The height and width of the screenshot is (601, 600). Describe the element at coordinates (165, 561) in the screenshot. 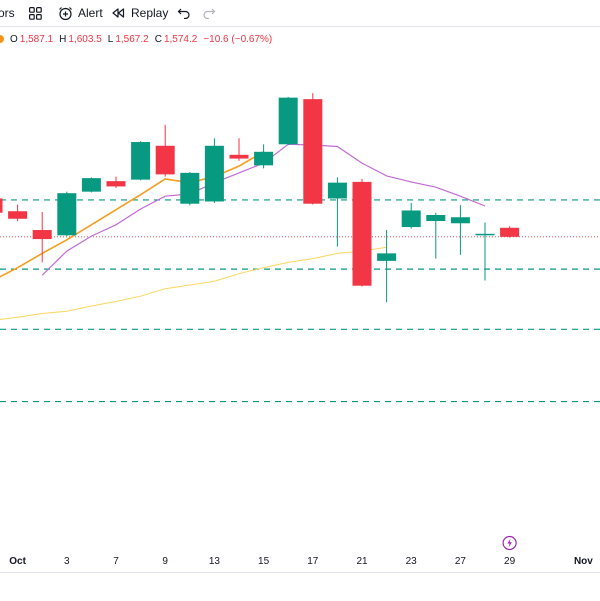

I see `time-axis-tick: 9` at that location.